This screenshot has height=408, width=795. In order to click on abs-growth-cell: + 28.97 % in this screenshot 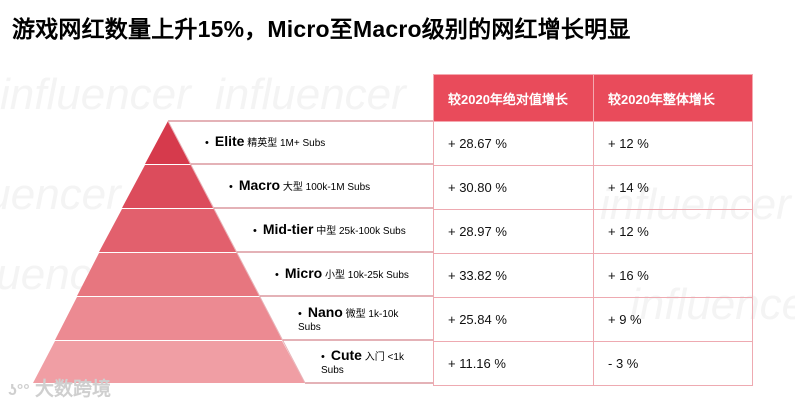, I will do `click(513, 231)`.